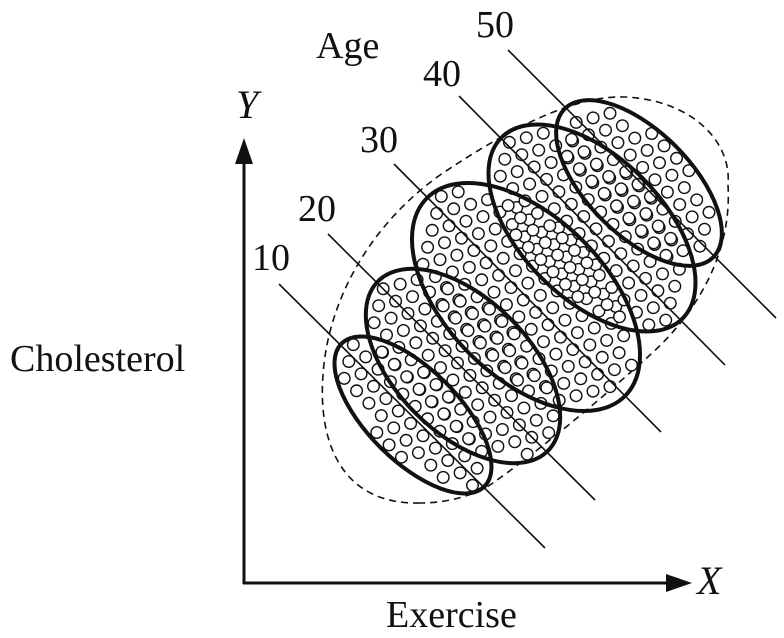 This screenshot has width=784, height=638. What do you see at coordinates (317, 209) in the screenshot?
I see `group-label-20: 20` at bounding box center [317, 209].